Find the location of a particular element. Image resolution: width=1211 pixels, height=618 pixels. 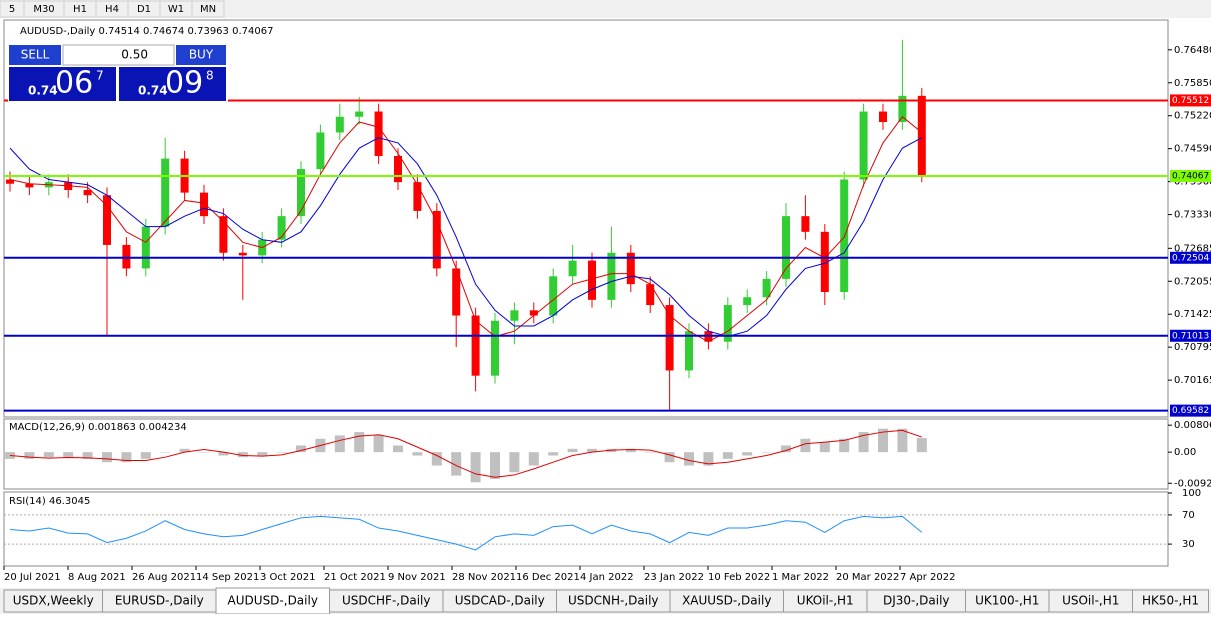

tab-label: XAUUSD-,Daily is located at coordinates (726, 601).